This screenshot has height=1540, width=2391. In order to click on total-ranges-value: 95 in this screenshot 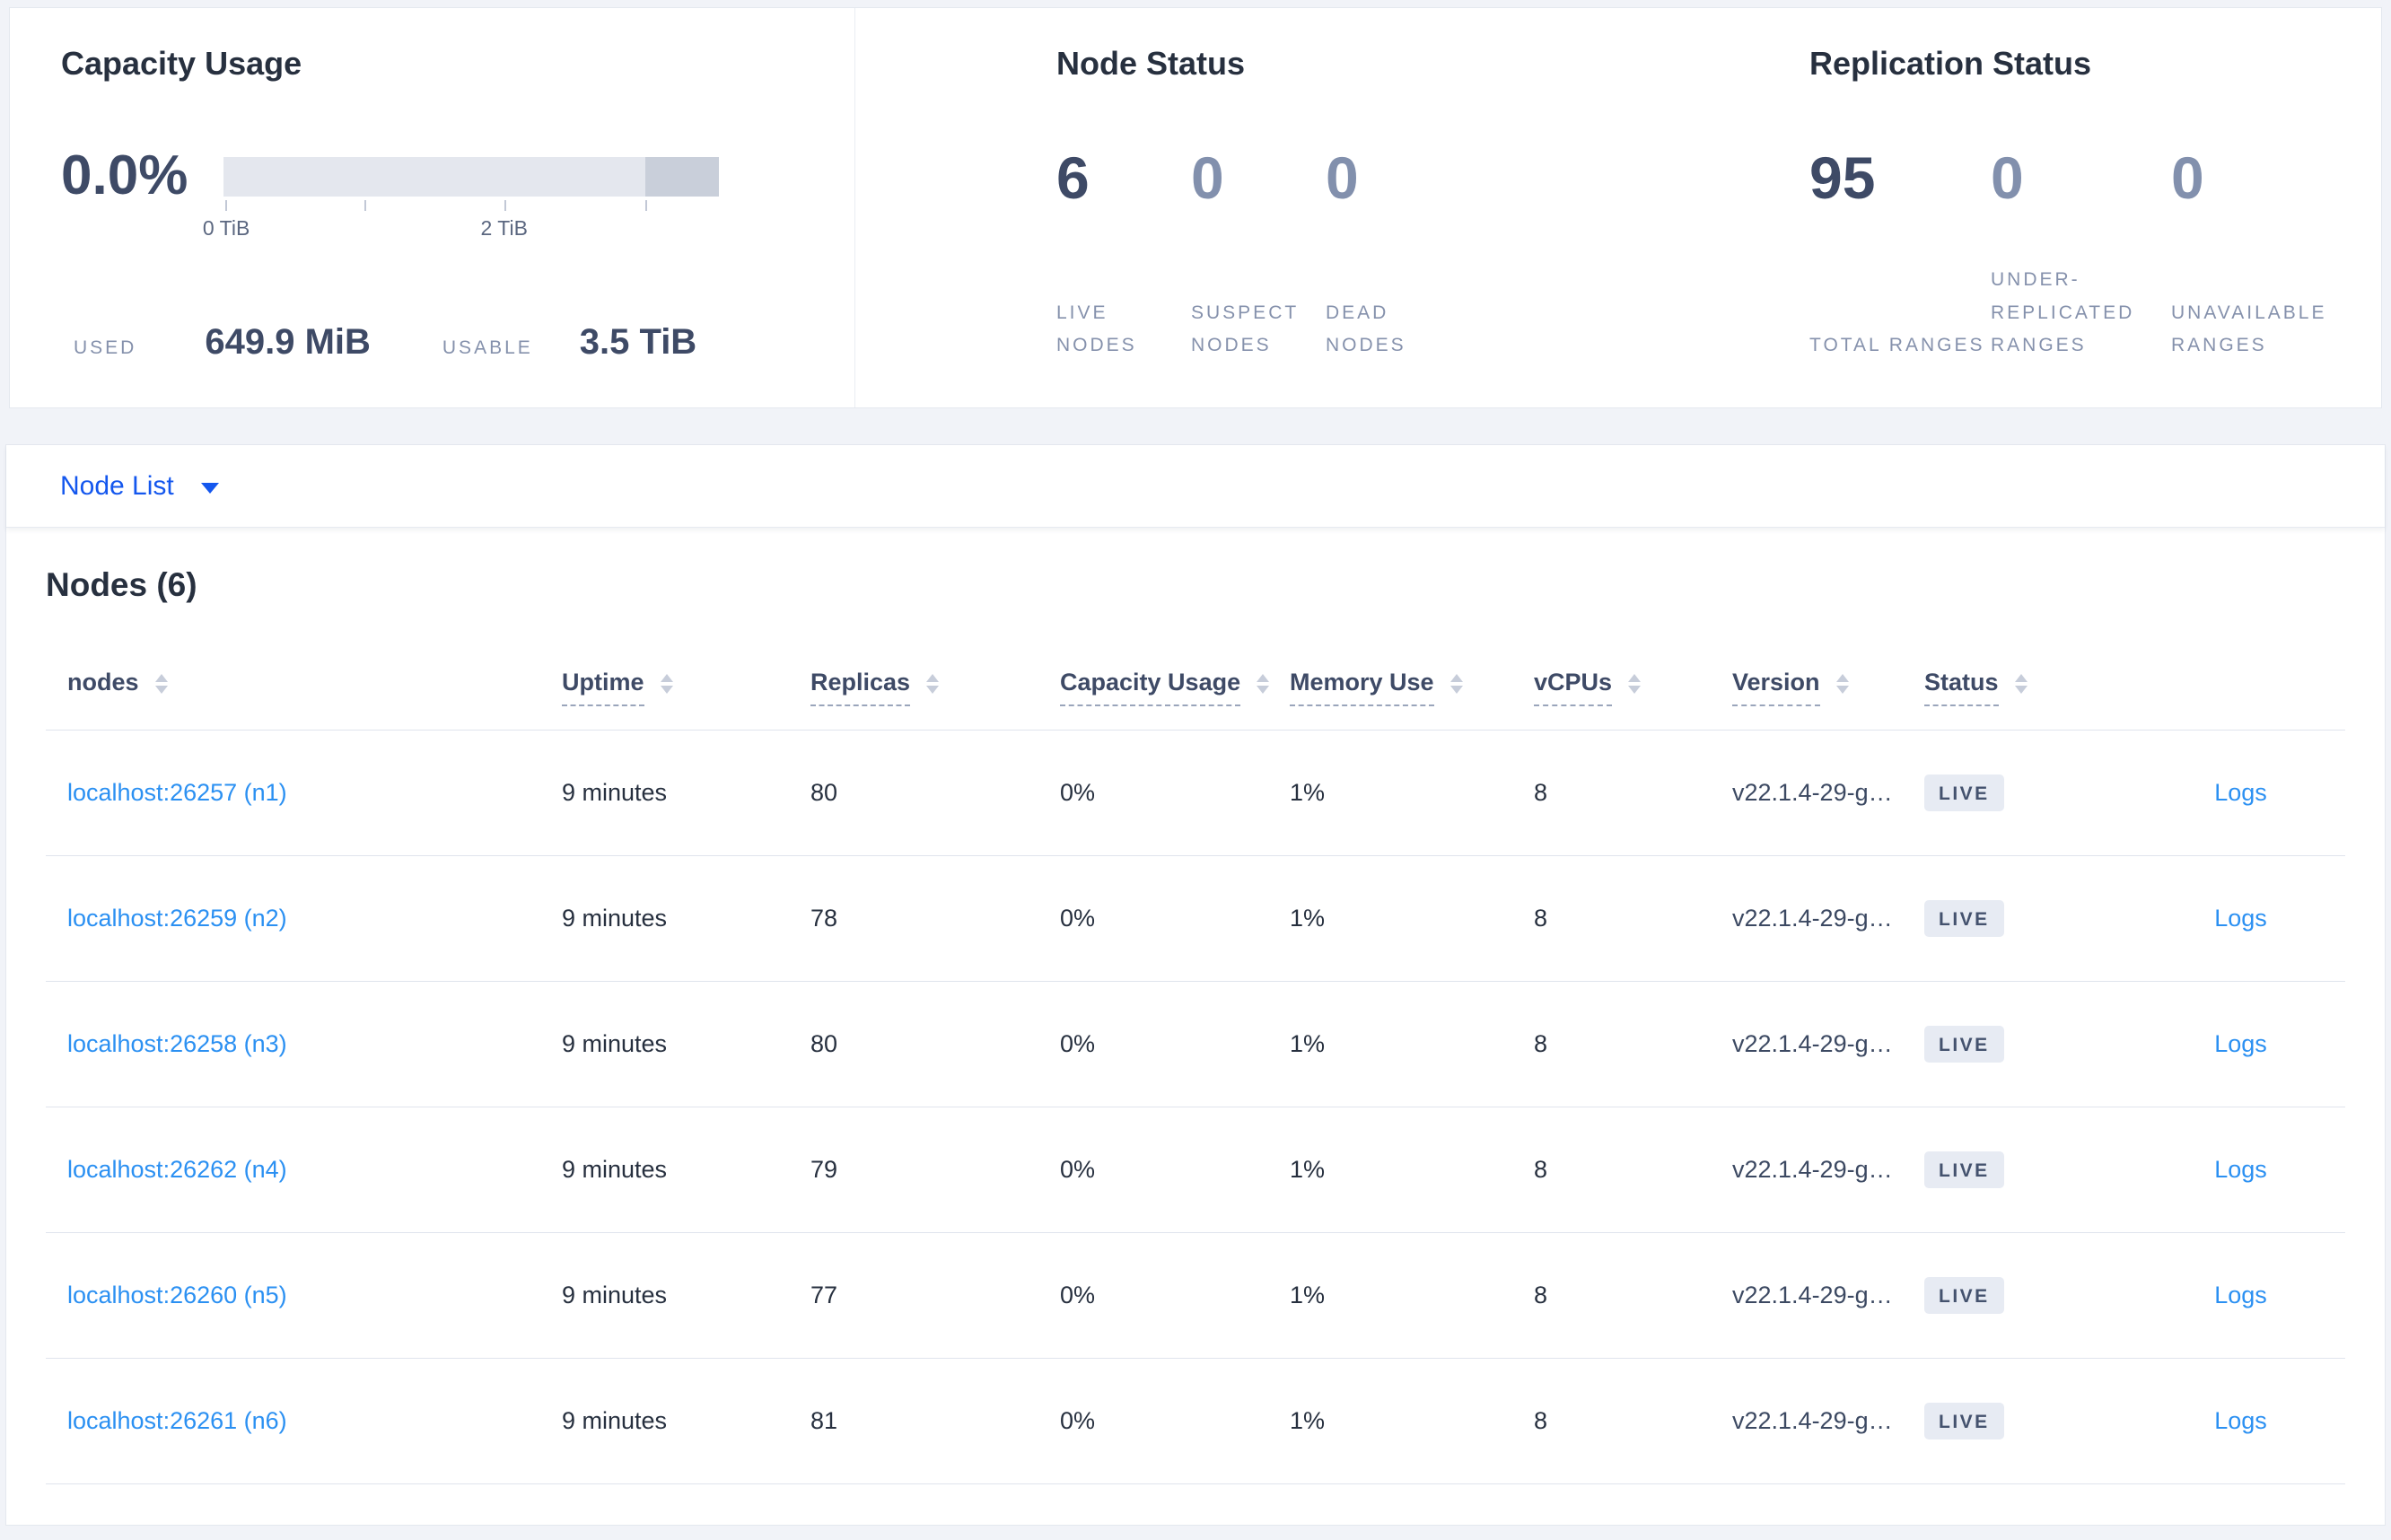, I will do `click(1843, 178)`.